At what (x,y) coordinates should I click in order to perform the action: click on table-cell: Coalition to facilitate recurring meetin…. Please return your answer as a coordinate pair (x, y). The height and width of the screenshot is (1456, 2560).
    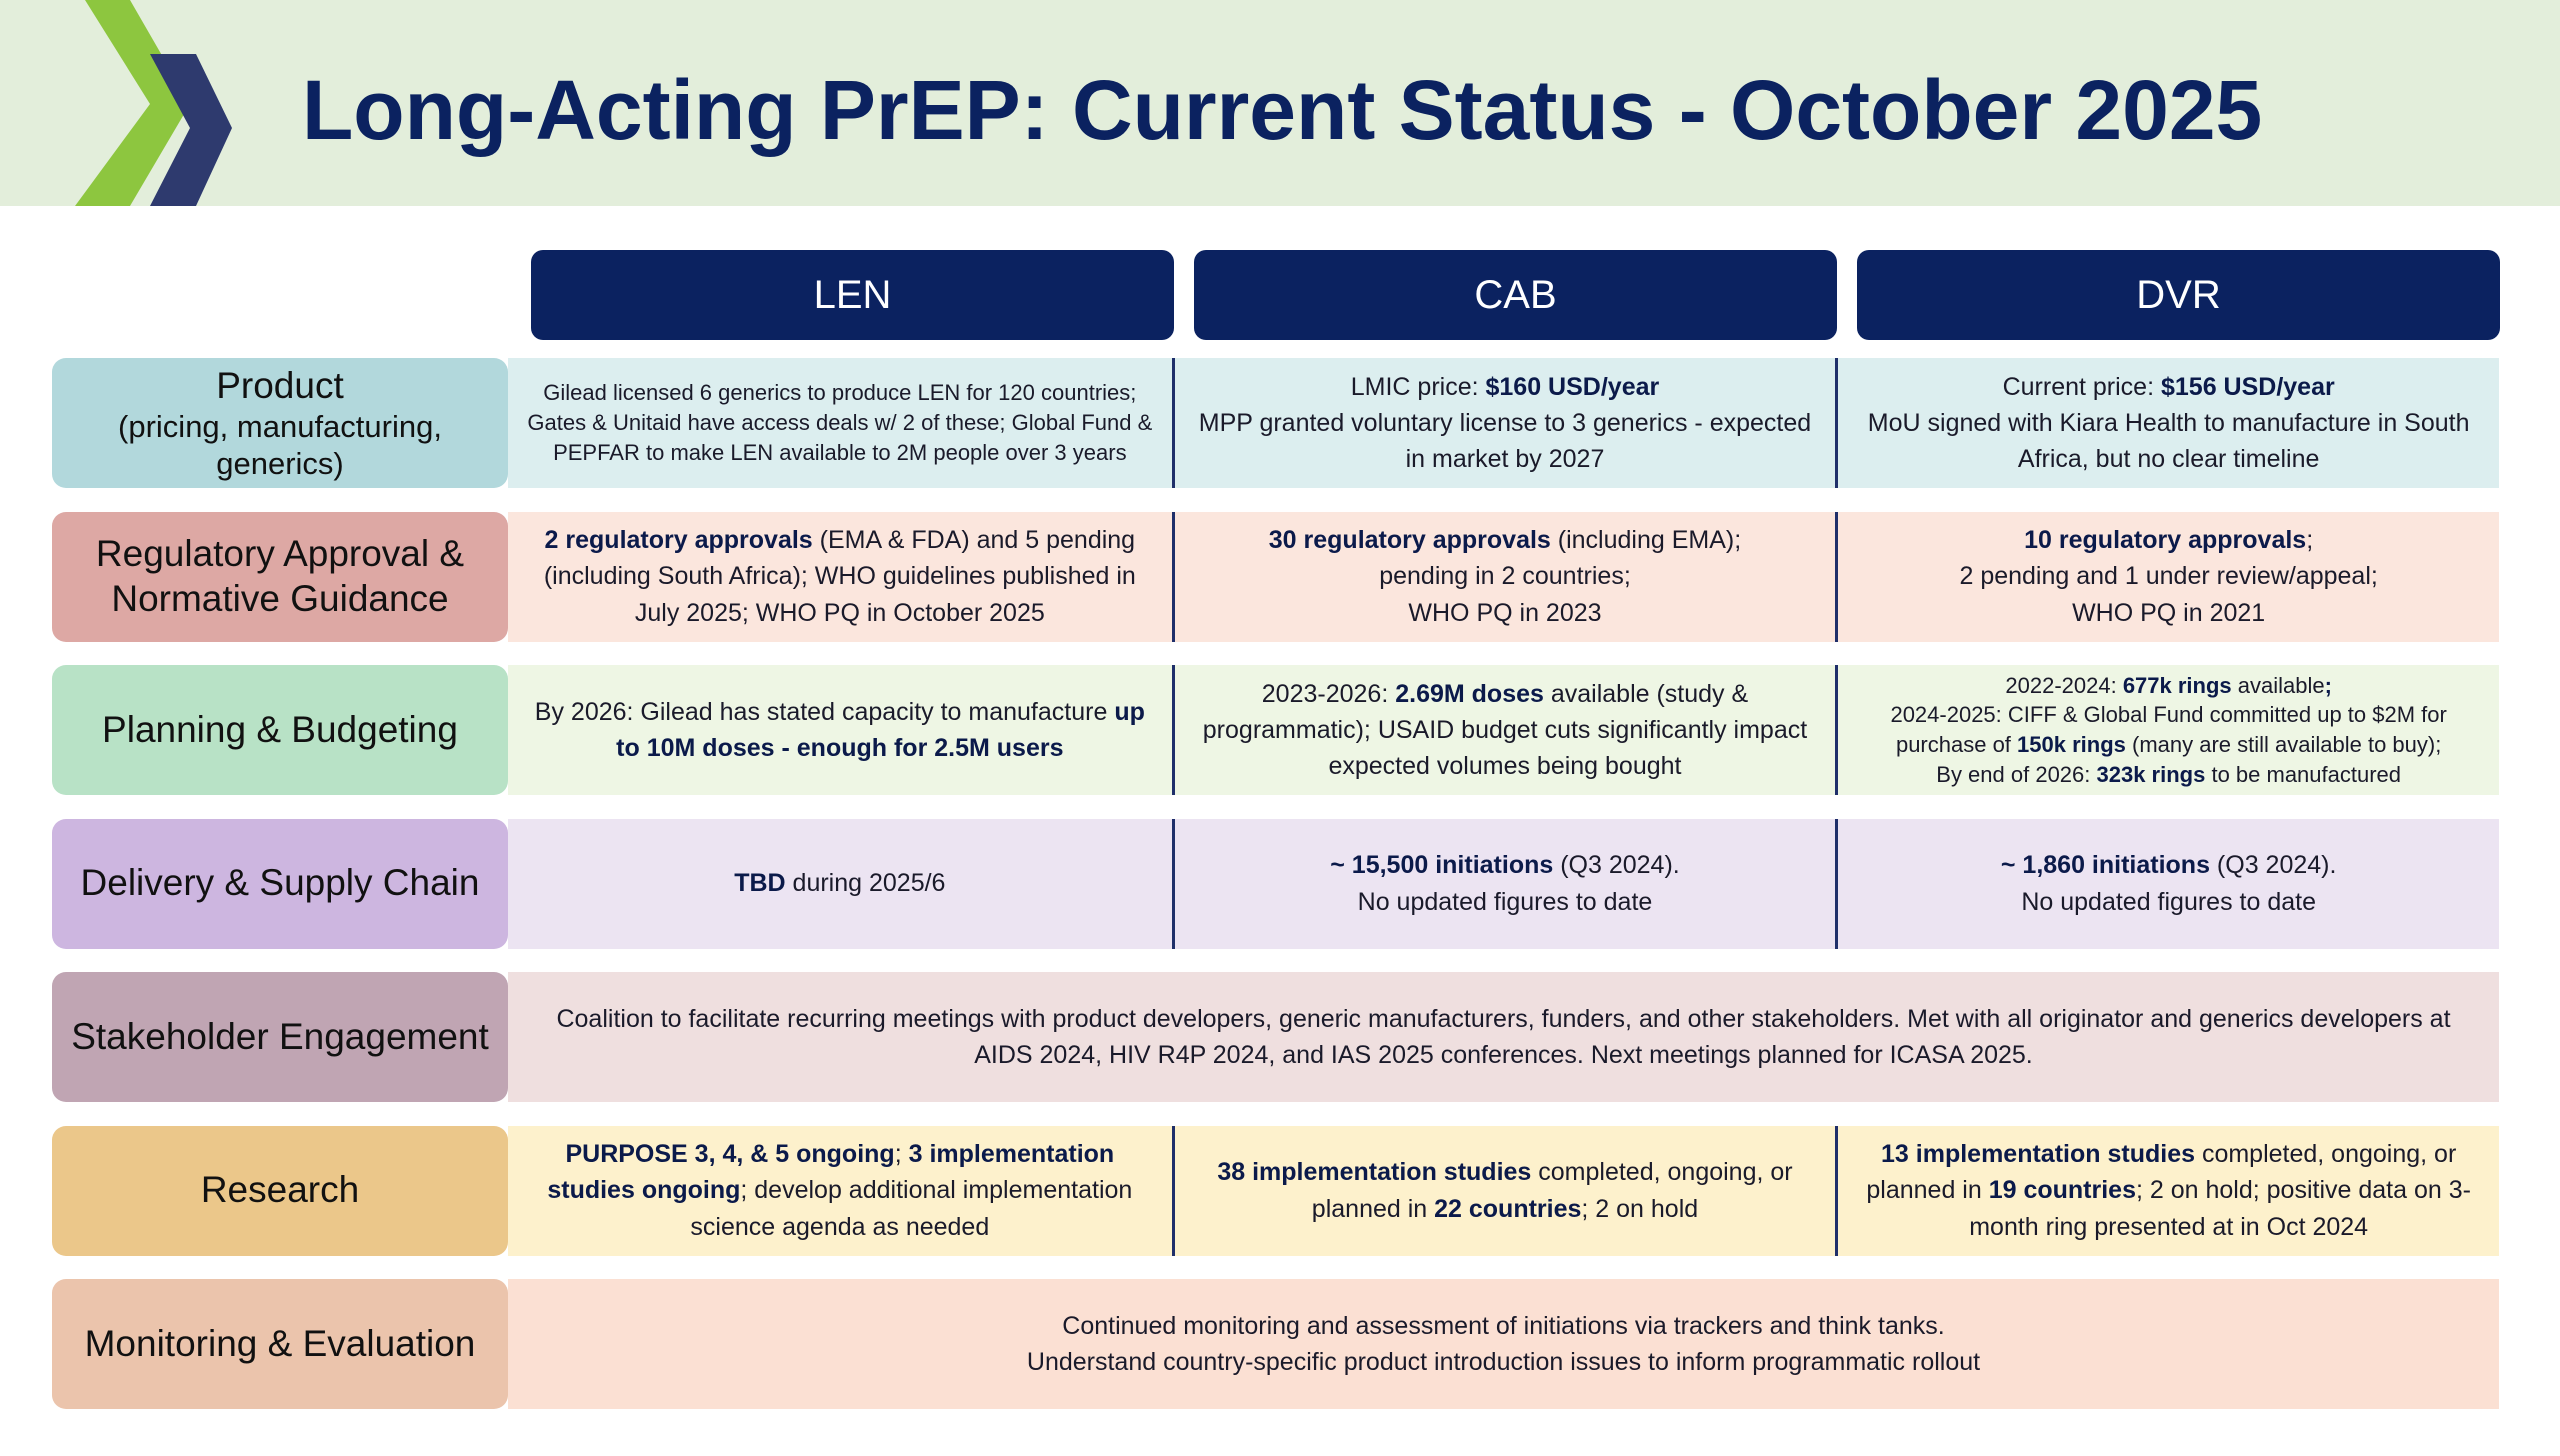
    Looking at the image, I should click on (1503, 1037).